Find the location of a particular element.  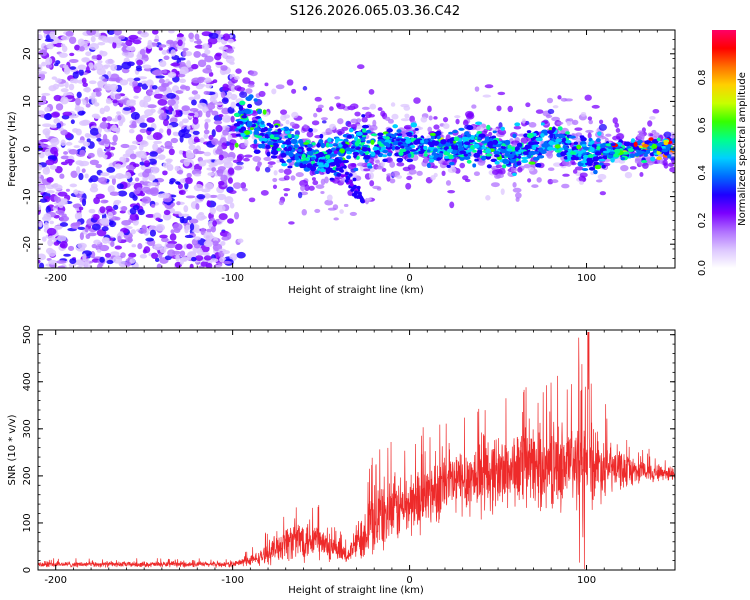

figure-title: S126.2026.065.03.36.C42 is located at coordinates (375, 11).